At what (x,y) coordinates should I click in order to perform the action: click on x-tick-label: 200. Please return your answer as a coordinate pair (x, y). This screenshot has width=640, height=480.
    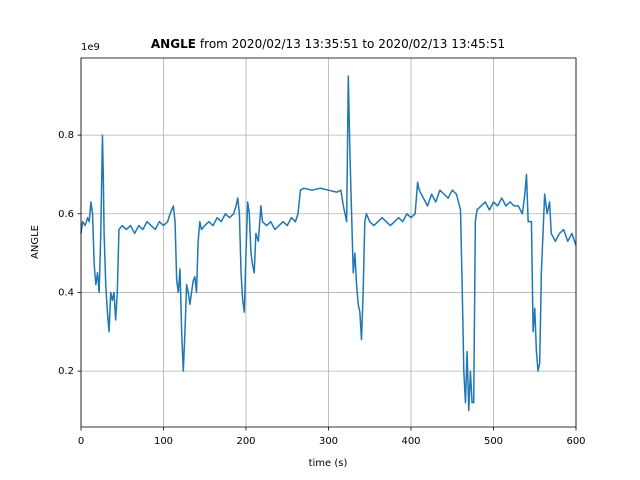
    Looking at the image, I should click on (245, 441).